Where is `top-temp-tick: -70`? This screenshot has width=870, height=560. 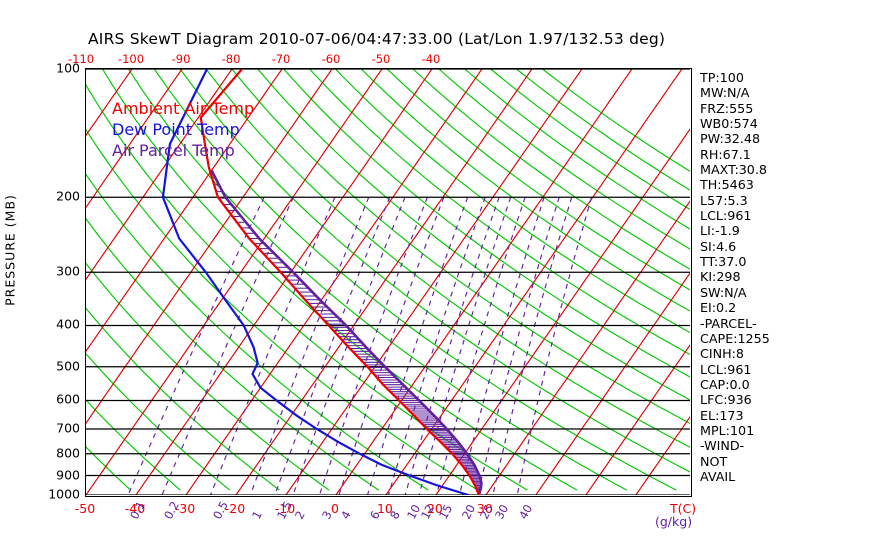
top-temp-tick: -70 is located at coordinates (281, 59).